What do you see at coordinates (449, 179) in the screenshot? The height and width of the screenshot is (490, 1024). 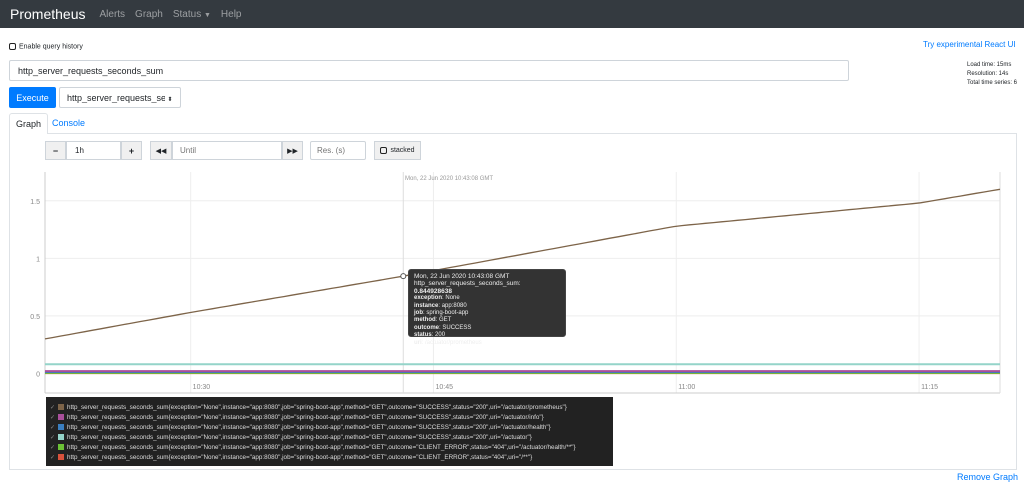 I see `hover-time-label: Mon, 22 Jun 2020 10:43:08 GMT` at bounding box center [449, 179].